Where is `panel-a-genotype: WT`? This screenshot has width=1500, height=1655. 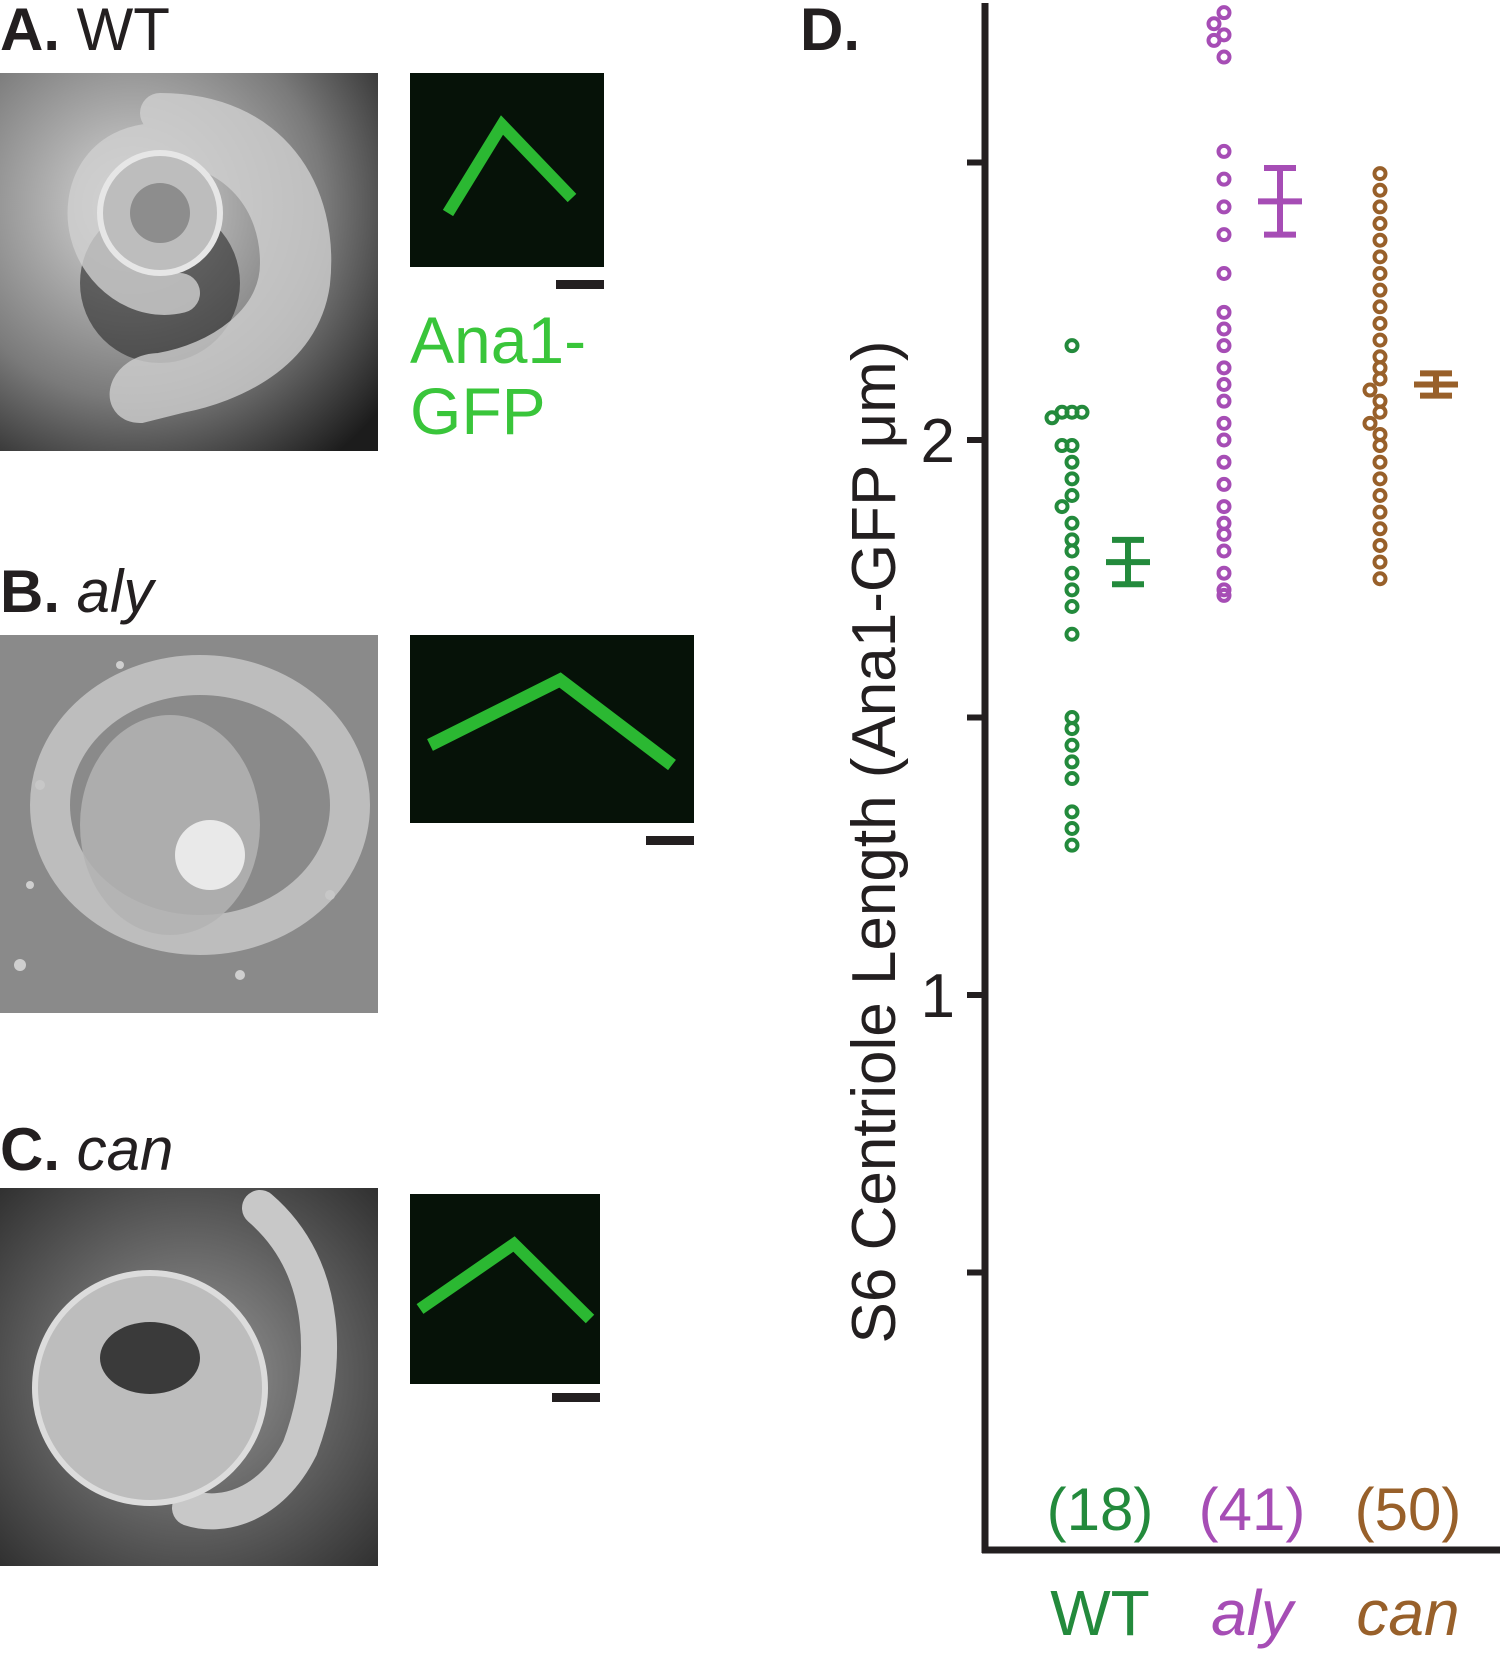 panel-a-genotype: WT is located at coordinates (123, 31).